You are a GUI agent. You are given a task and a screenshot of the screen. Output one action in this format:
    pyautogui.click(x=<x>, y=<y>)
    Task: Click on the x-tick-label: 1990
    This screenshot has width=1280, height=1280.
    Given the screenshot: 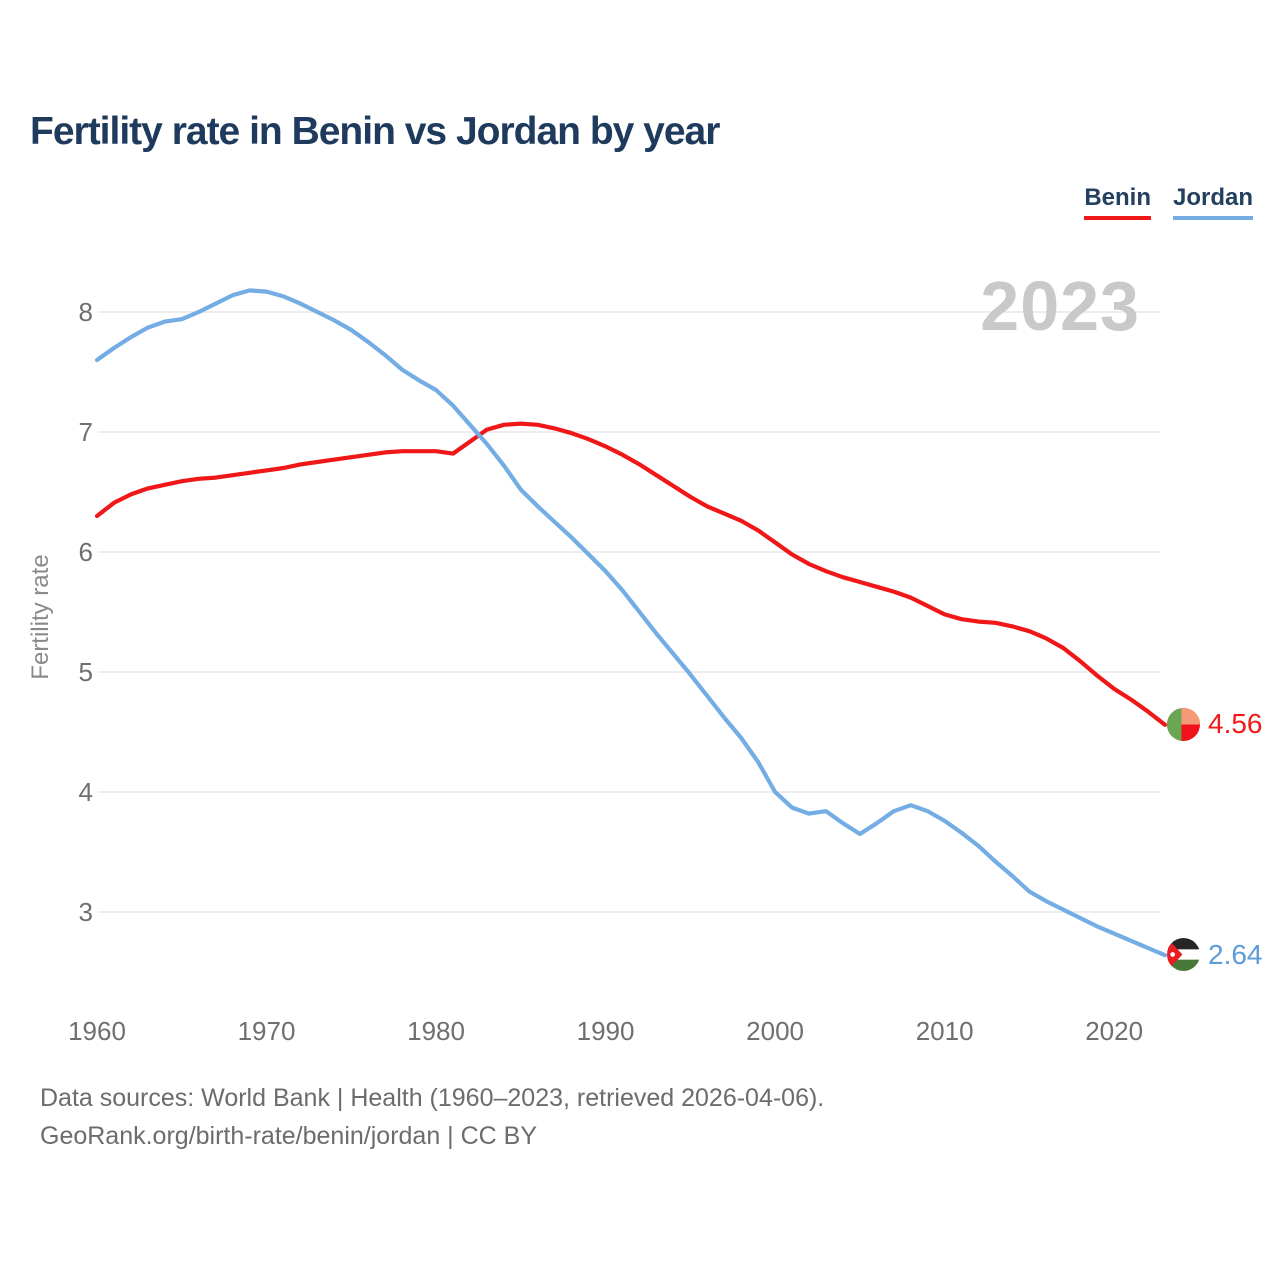 What is the action you would take?
    pyautogui.click(x=605, y=1031)
    